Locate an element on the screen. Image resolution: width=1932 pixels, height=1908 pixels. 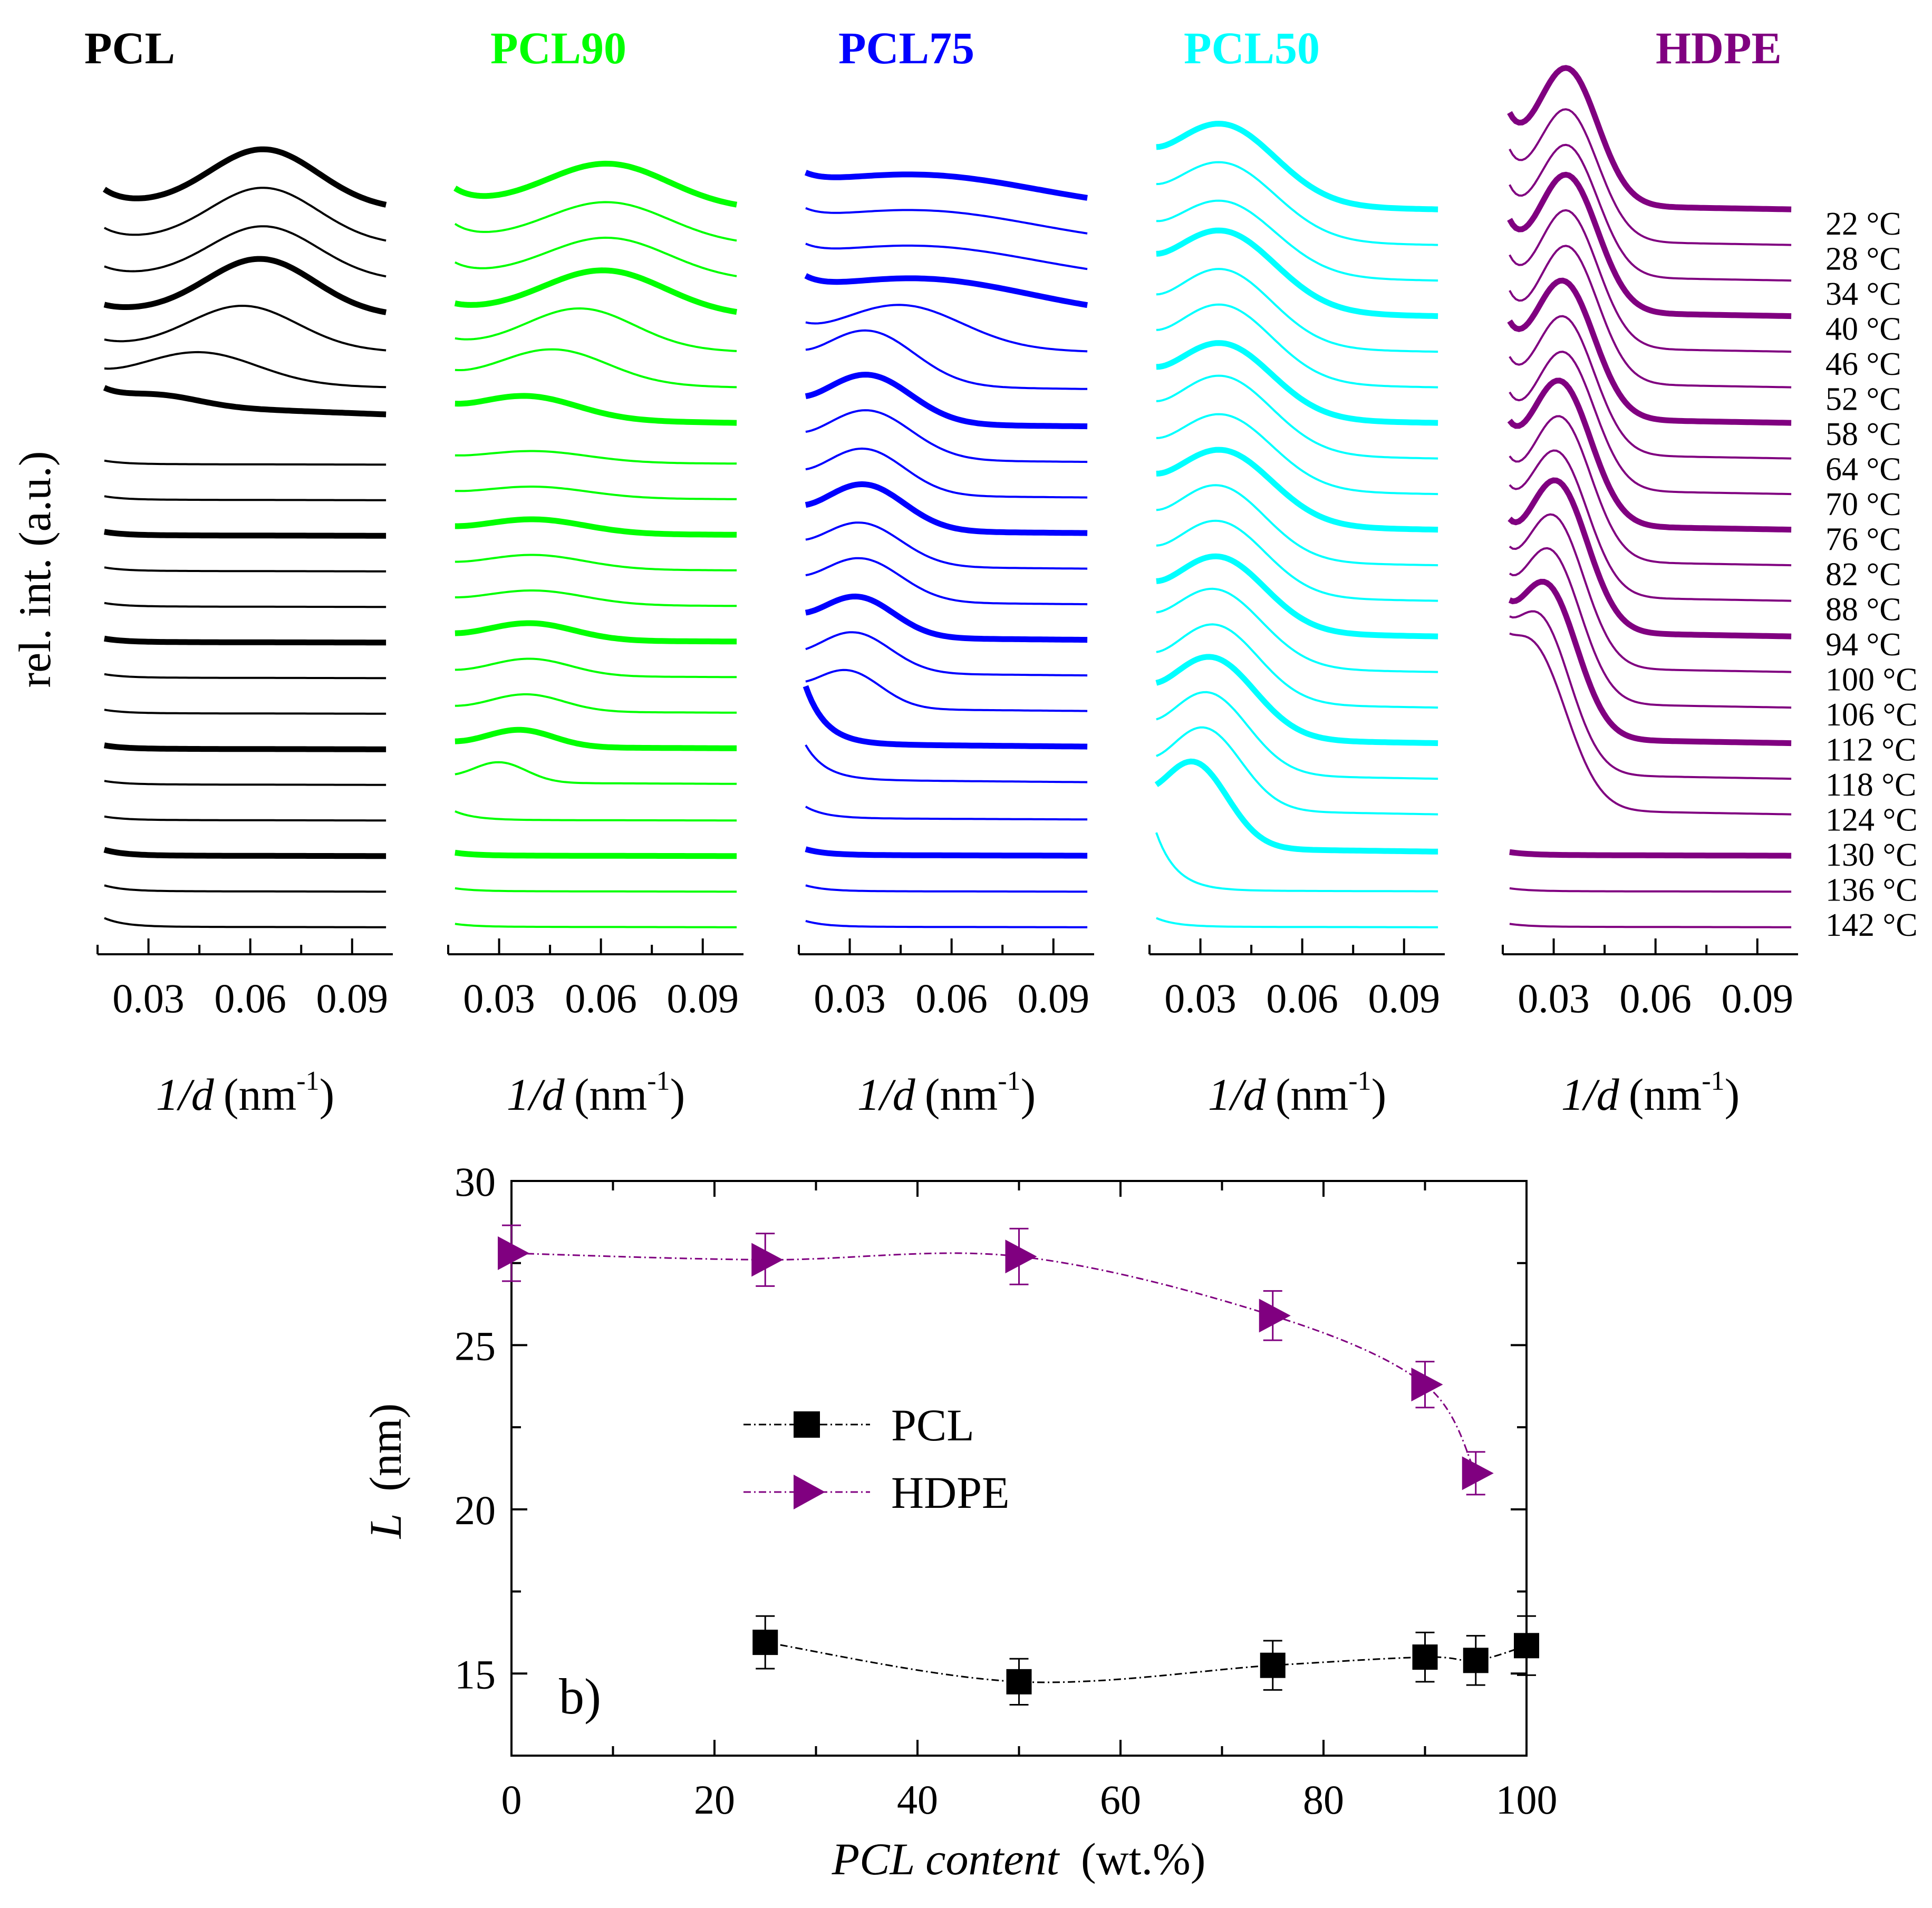
b-x-tick-label: 80 is located at coordinates (1323, 1800).